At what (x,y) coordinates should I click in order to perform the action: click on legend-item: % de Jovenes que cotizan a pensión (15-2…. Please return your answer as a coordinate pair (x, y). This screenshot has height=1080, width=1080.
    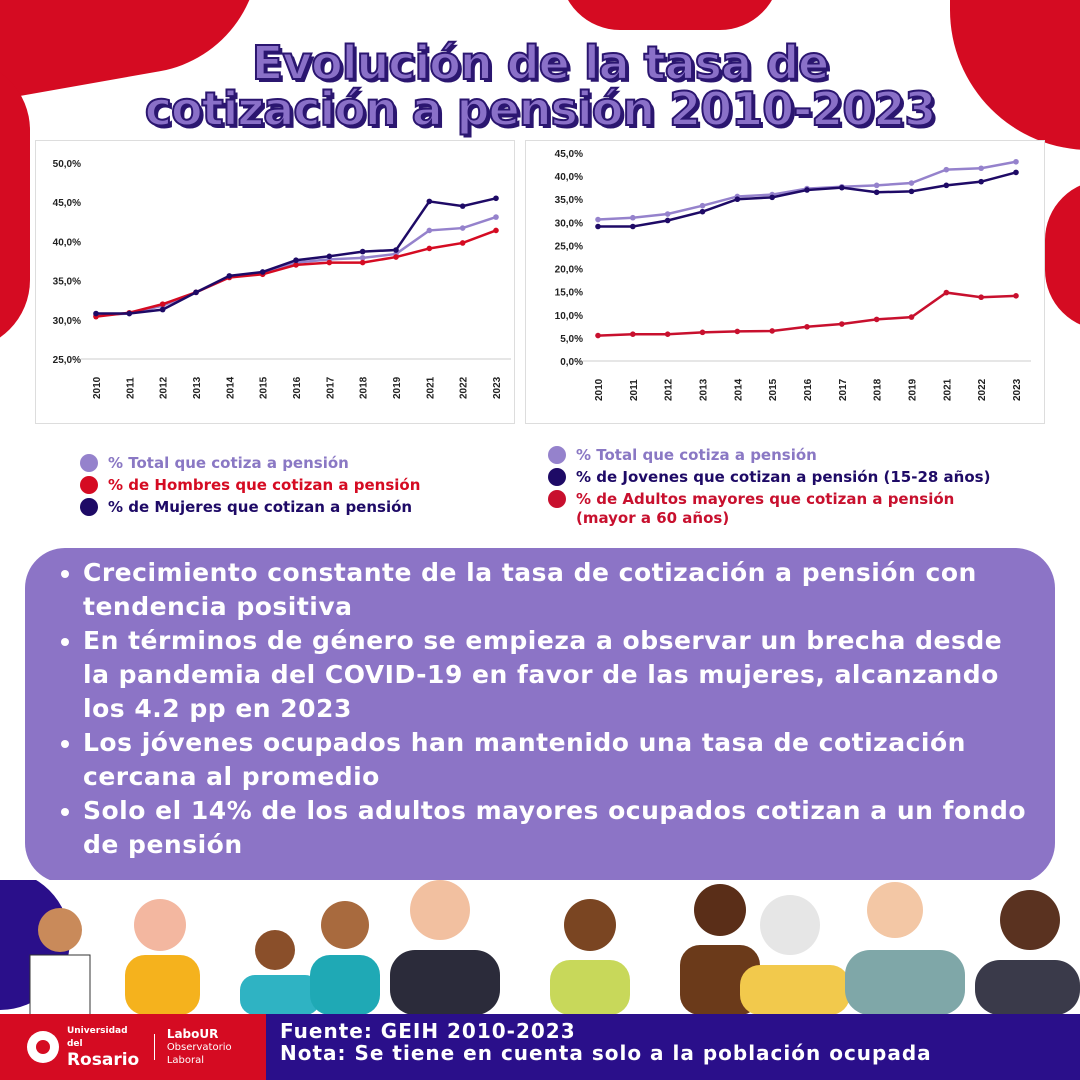
    Looking at the image, I should click on (778, 477).